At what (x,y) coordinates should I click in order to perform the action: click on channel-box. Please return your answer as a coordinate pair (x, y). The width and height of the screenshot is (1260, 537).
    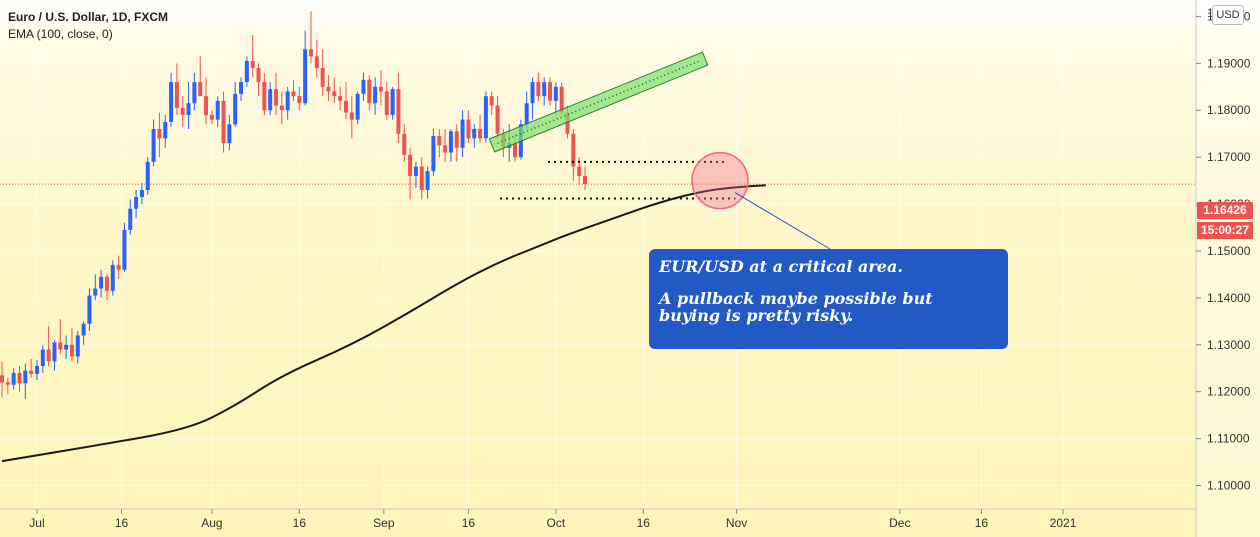
    Looking at the image, I should click on (598, 102).